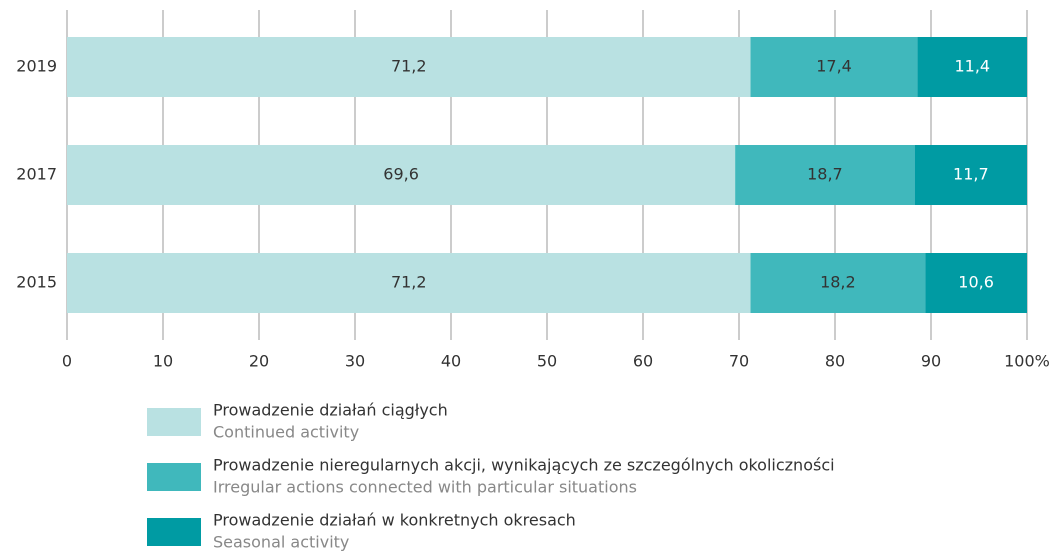 The image size is (1063, 558). What do you see at coordinates (36, 174) in the screenshot?
I see `y-tick-label: 2017` at bounding box center [36, 174].